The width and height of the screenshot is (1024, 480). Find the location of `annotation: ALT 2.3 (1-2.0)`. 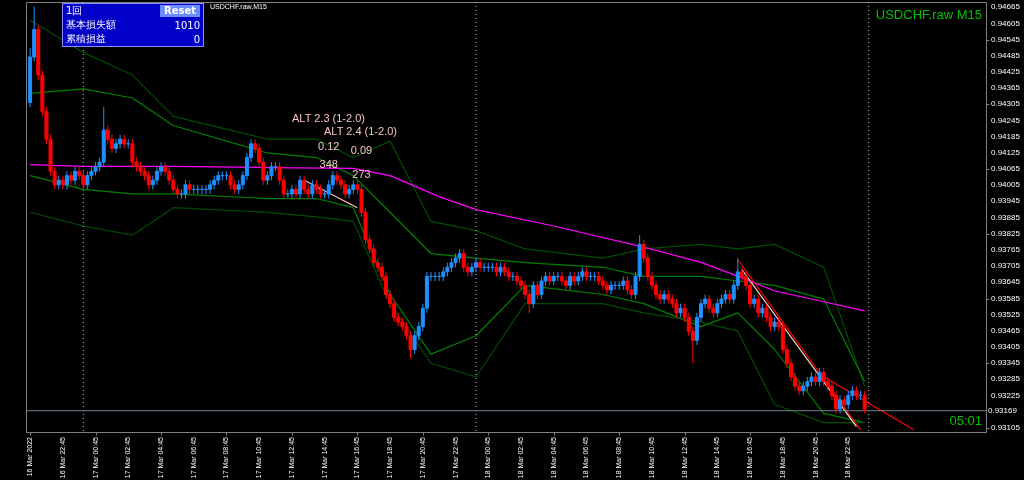

annotation: ALT 2.3 (1-2.0) is located at coordinates (328, 118).